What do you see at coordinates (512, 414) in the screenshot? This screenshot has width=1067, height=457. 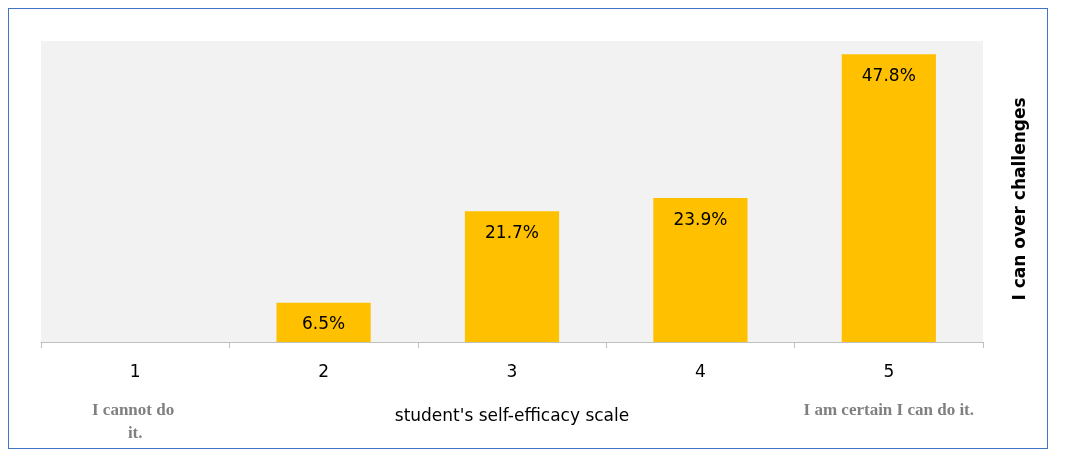 I see `x-axis-title: student's self-efficacy scale` at bounding box center [512, 414].